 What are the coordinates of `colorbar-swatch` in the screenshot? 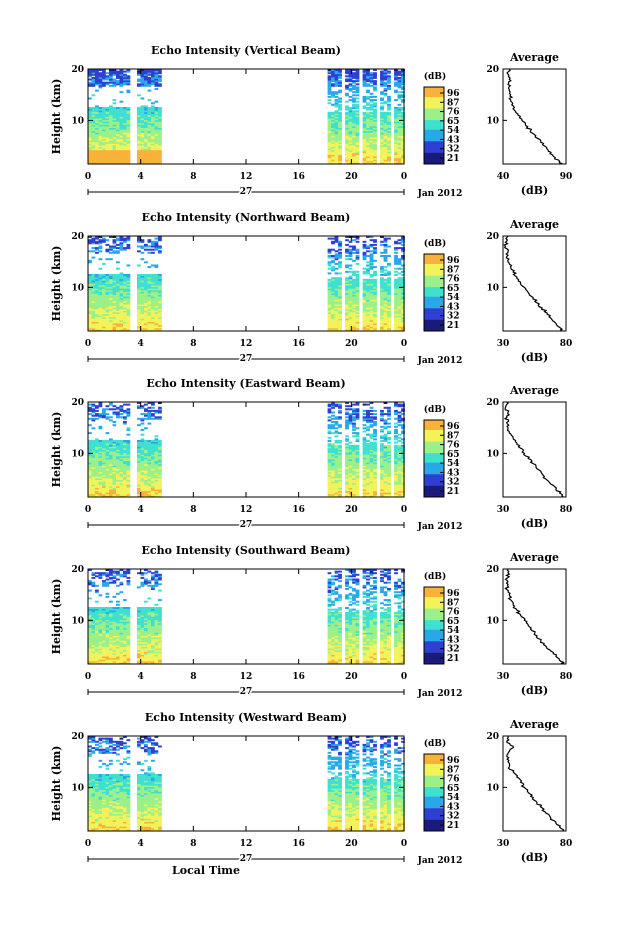 It's located at (434, 144).